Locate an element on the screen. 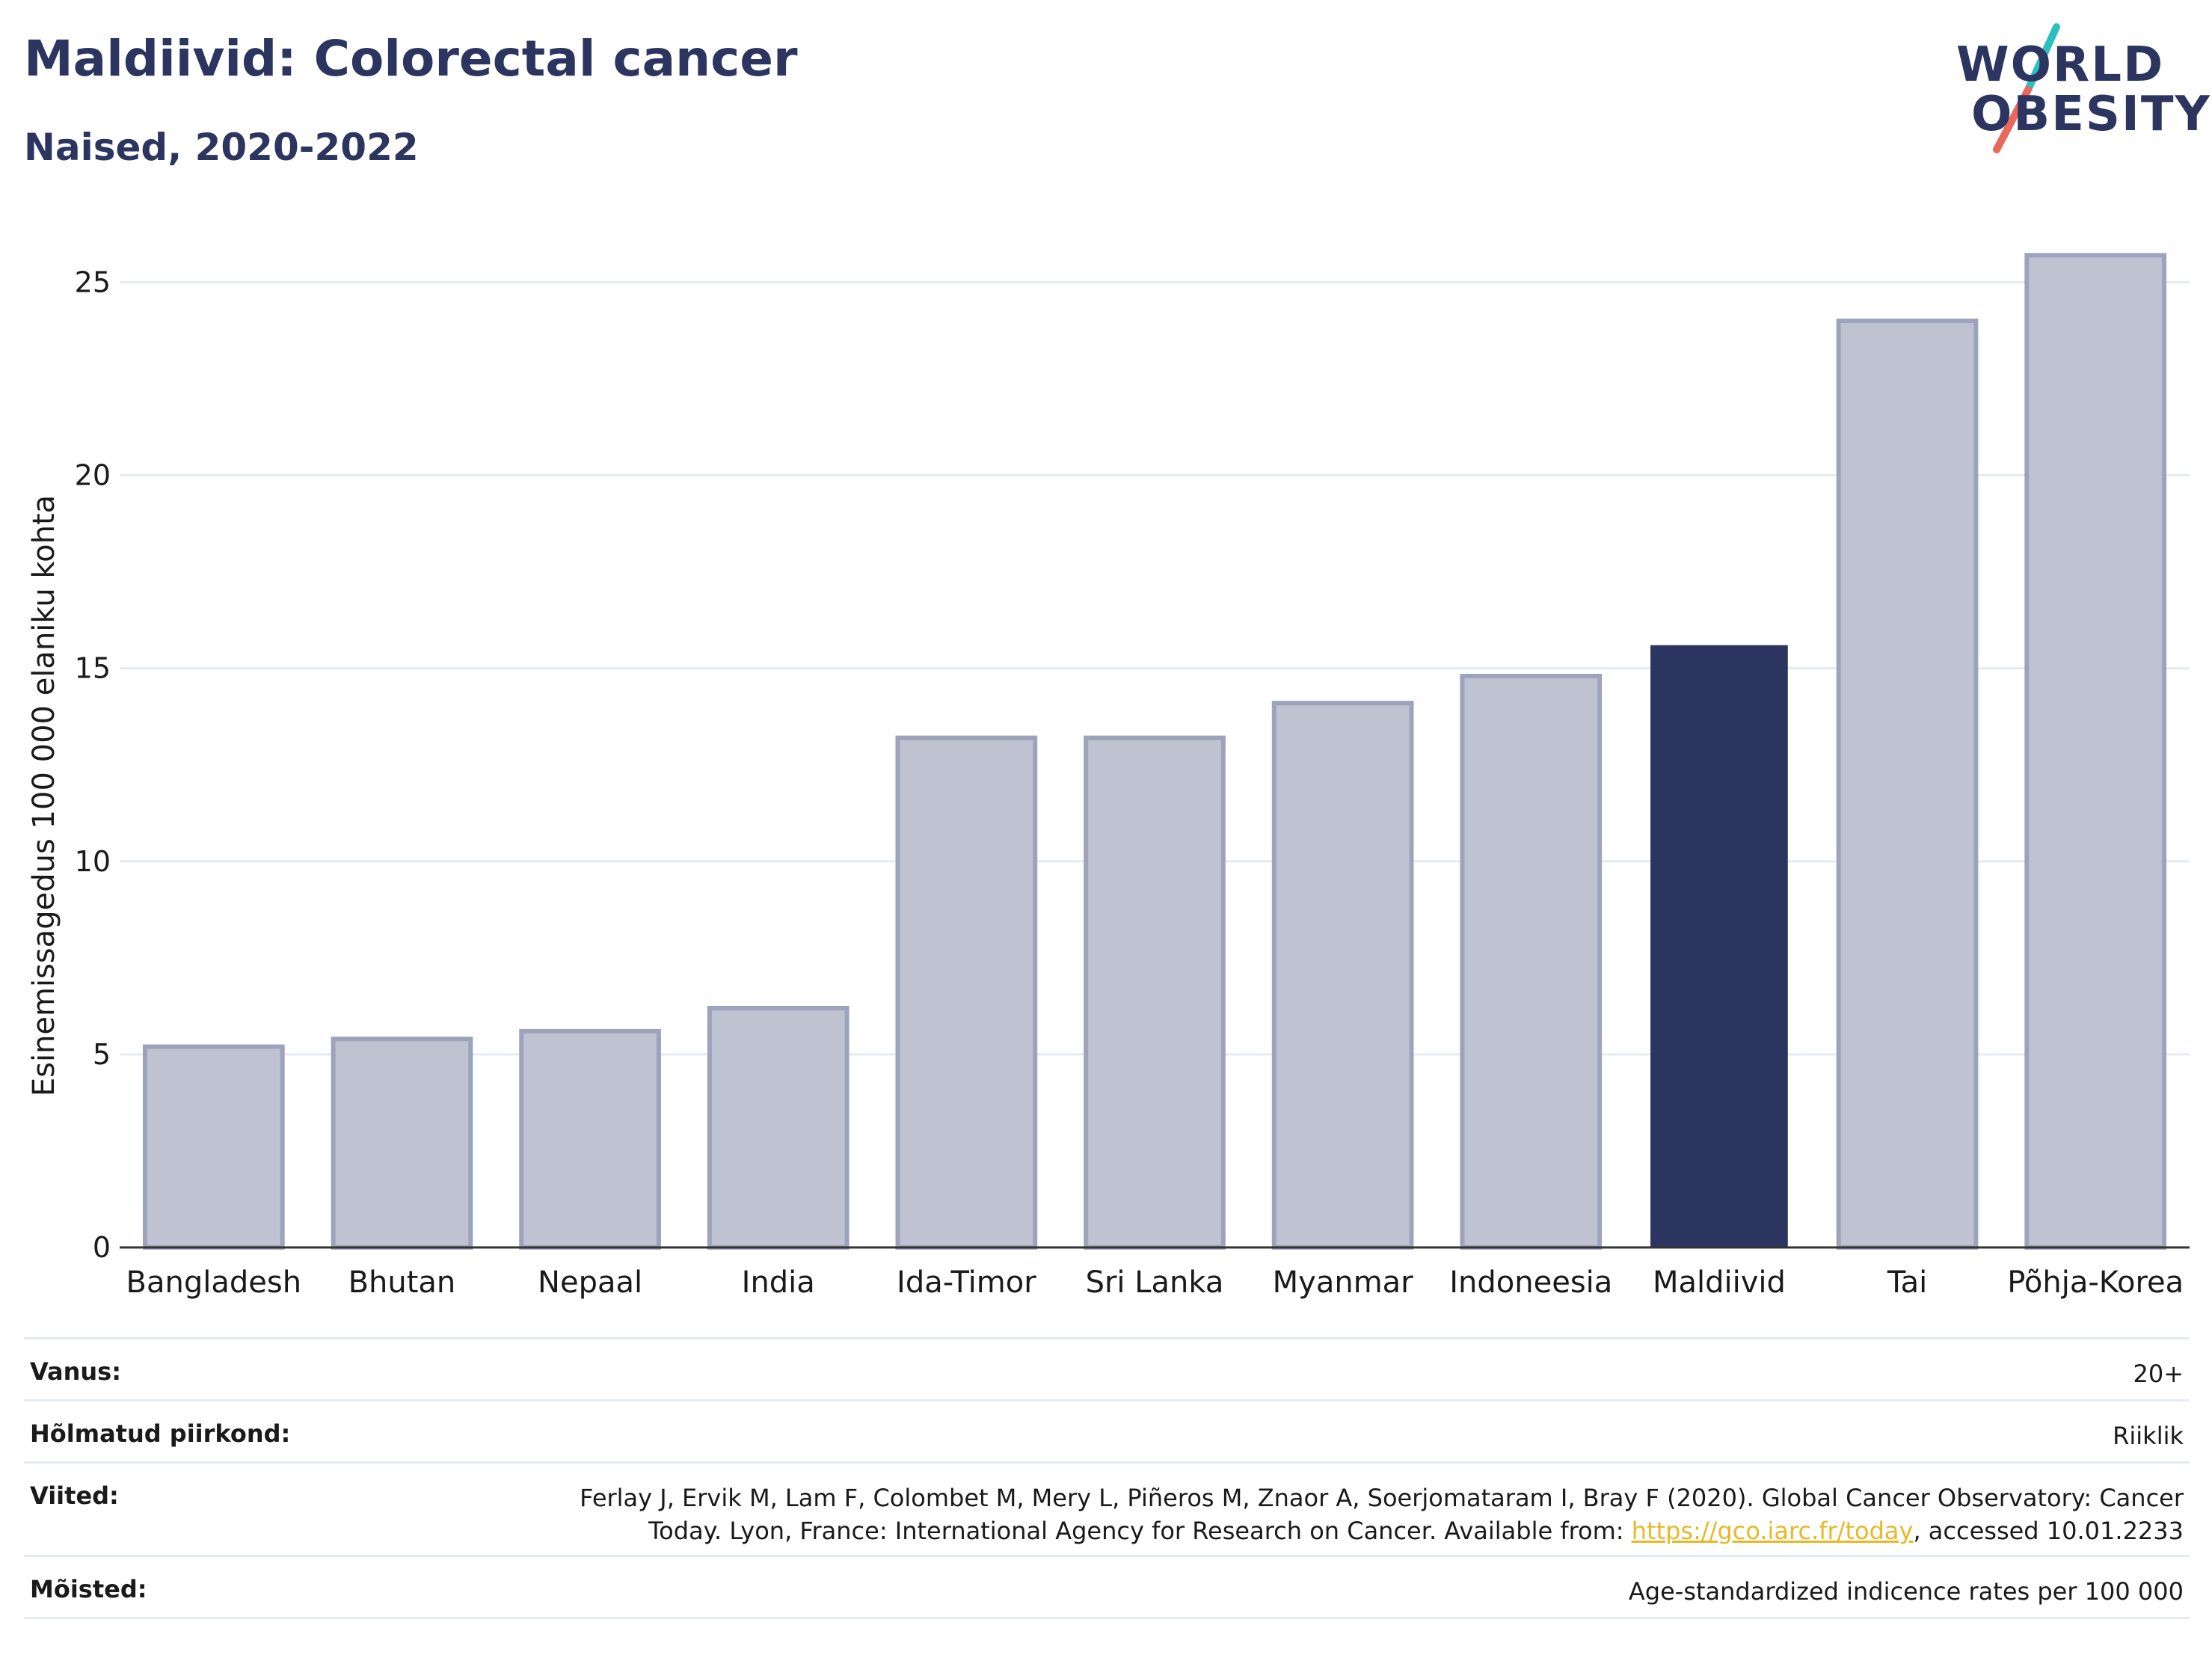 This screenshot has height=1655, width=2212. definitions-label: Mõisted: is located at coordinates (88, 1589).